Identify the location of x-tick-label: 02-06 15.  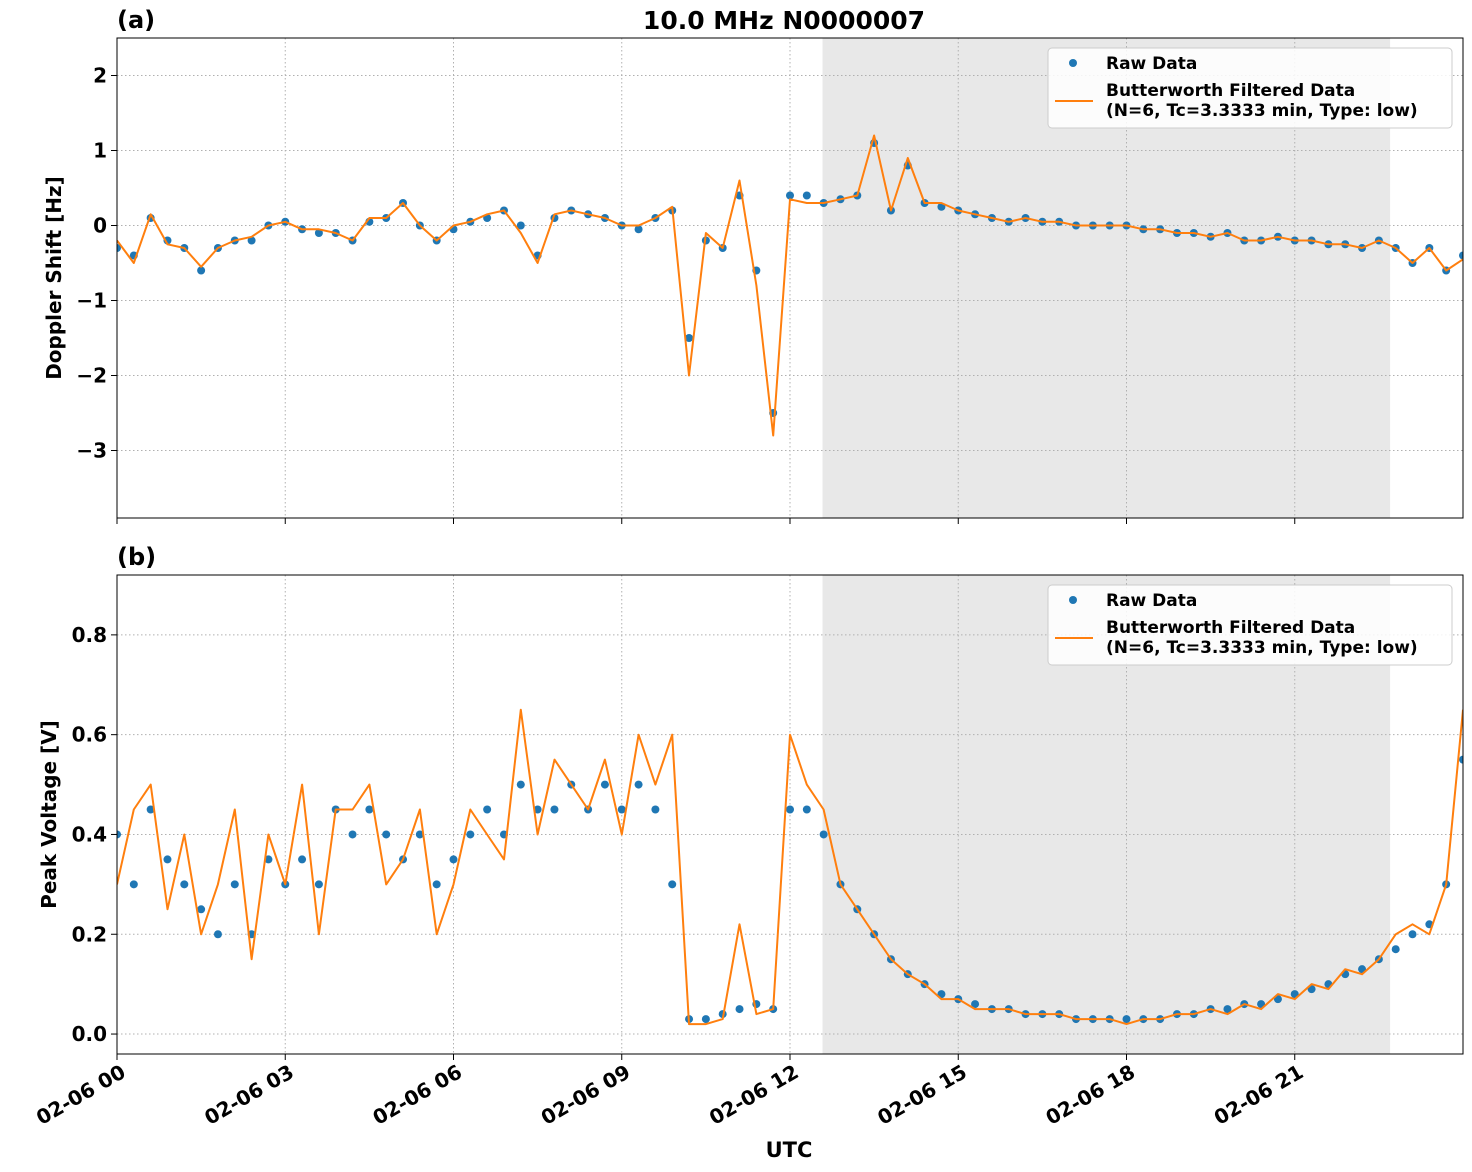
(922, 1095).